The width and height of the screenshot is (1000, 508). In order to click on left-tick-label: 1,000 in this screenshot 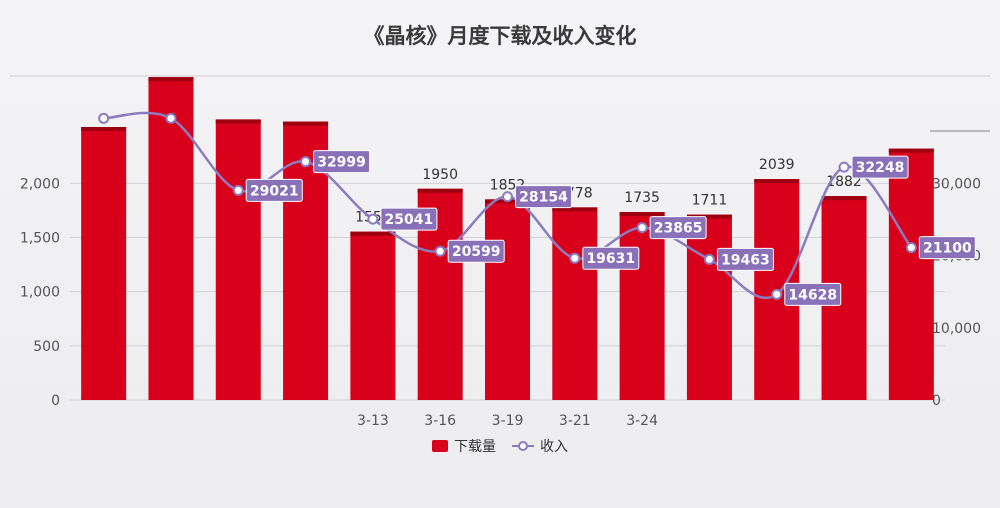, I will do `click(40, 293)`.